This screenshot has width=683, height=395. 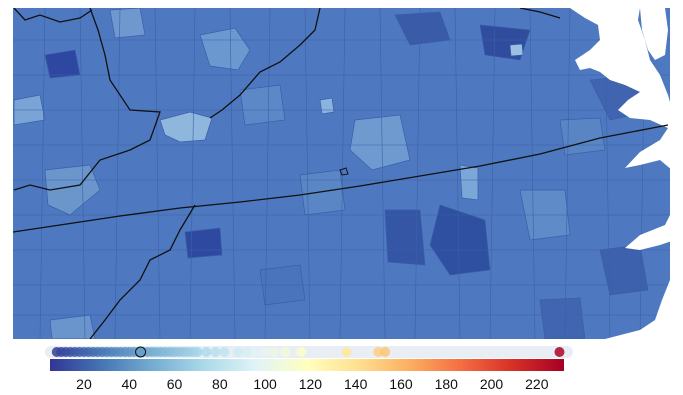 I want to click on legend-tick-label: 140, so click(x=356, y=384).